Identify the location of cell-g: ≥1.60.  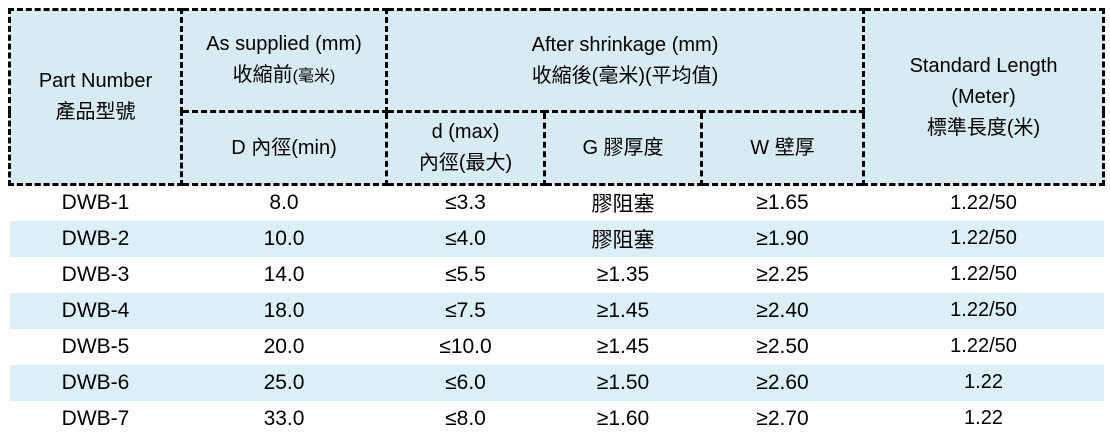
(623, 418).